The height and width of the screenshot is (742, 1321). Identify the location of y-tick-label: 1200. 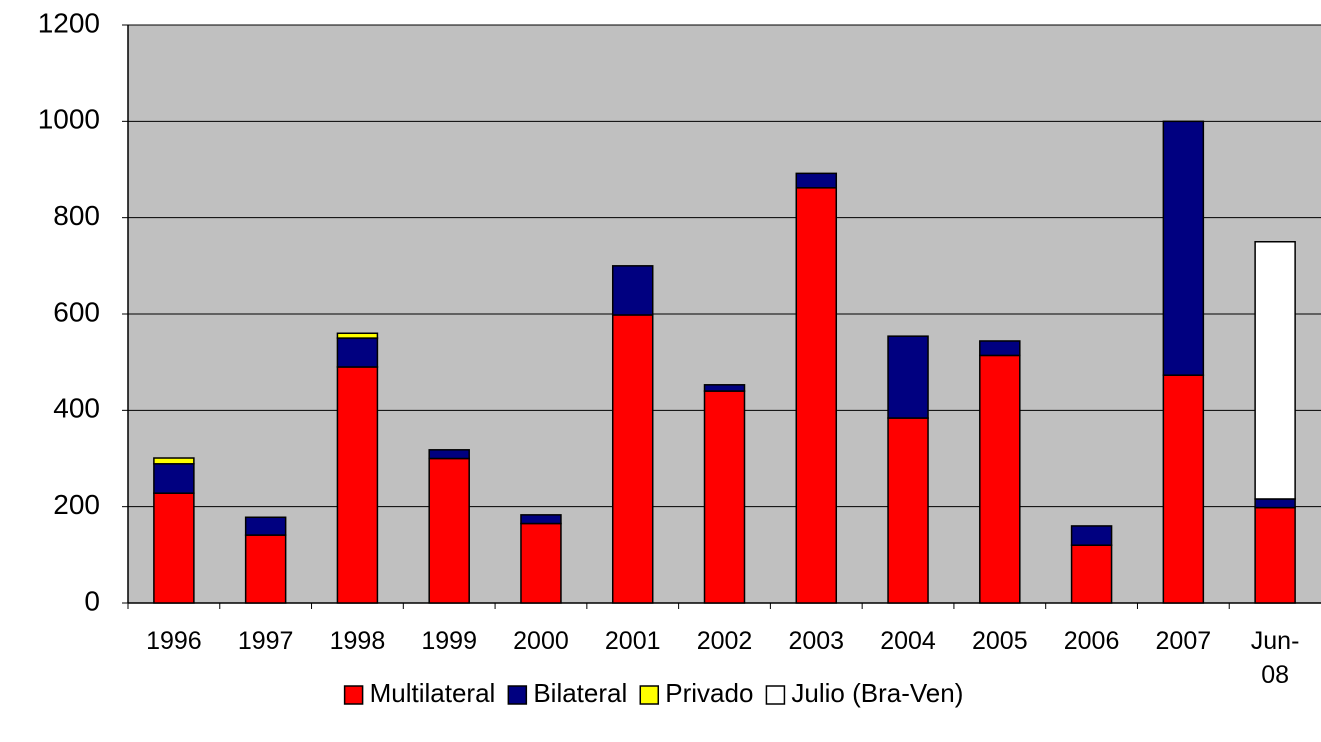
(69, 22).